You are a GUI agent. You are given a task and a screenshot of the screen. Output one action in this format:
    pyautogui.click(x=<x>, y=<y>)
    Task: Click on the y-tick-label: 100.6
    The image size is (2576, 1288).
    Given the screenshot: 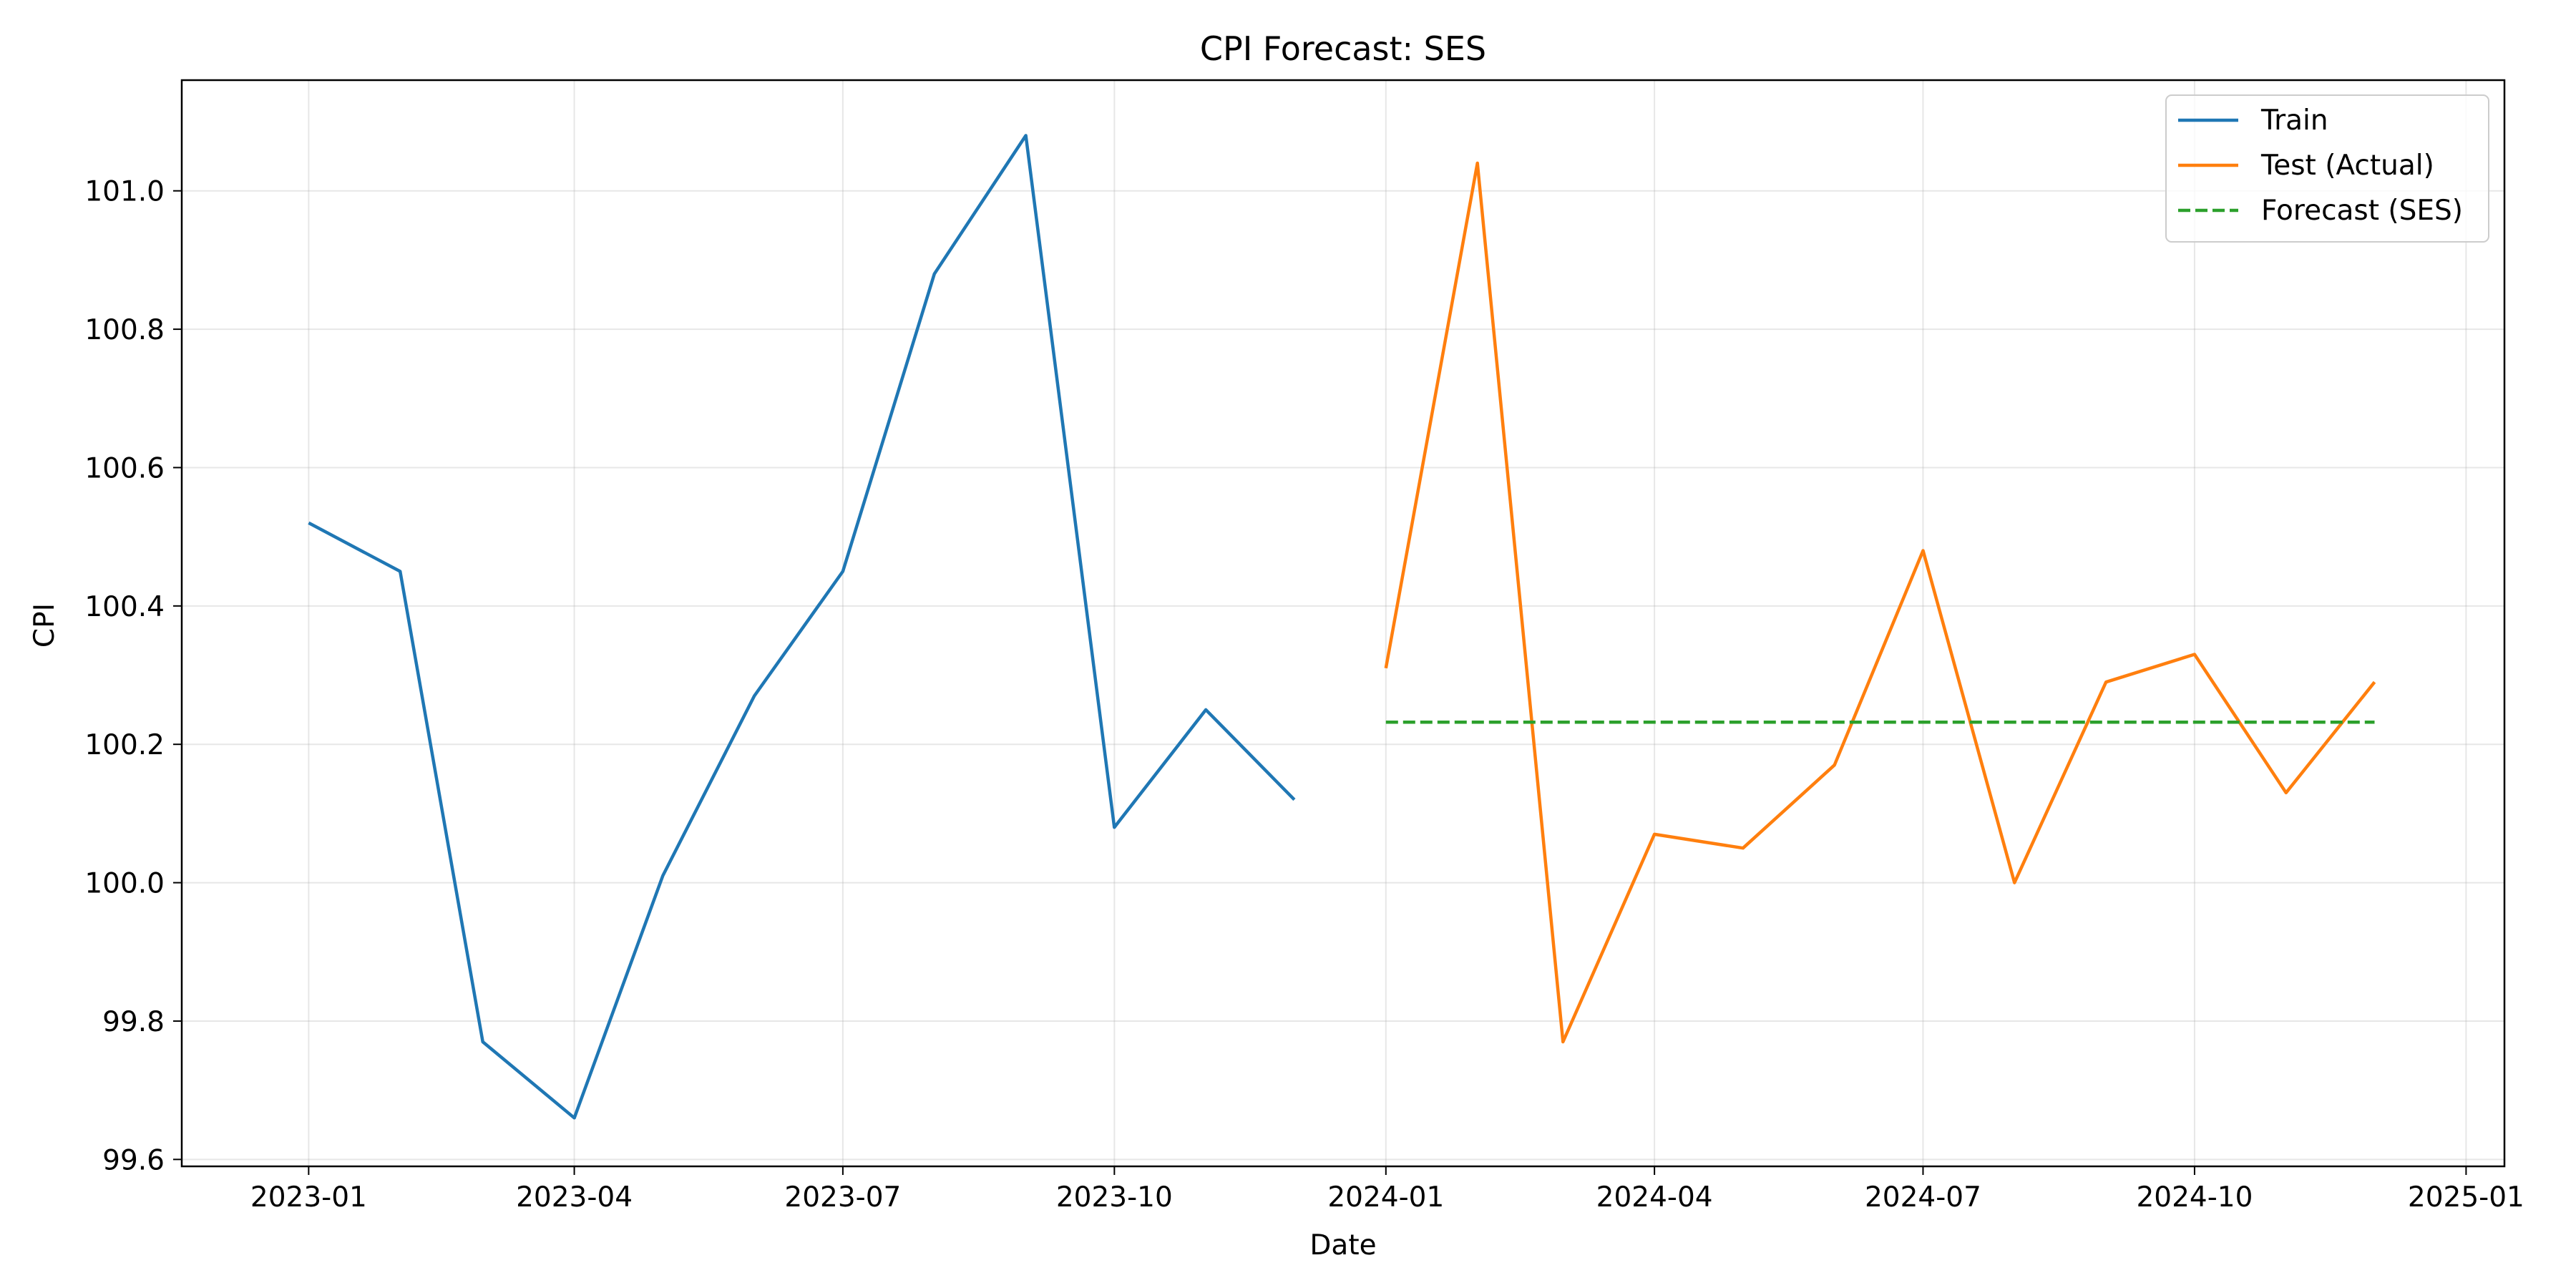 What is the action you would take?
    pyautogui.click(x=124, y=468)
    